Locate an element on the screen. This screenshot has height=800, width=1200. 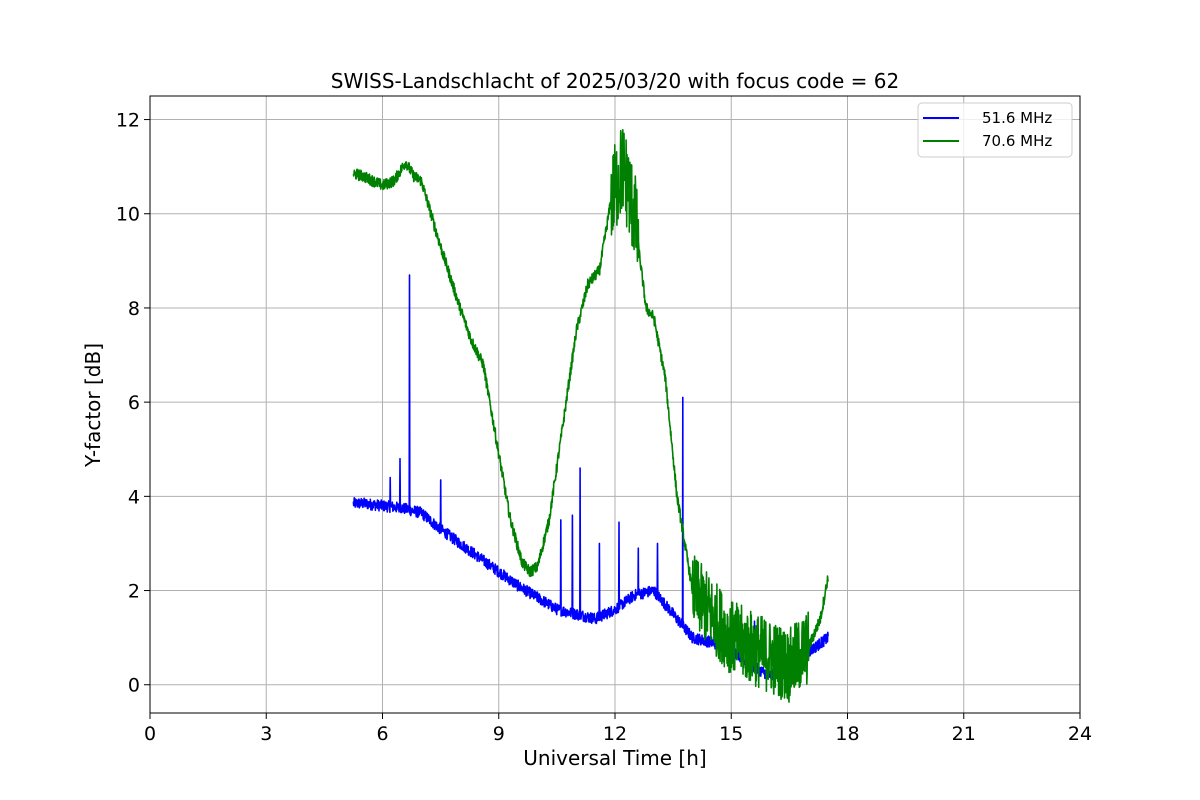
x-tick-label: 9 is located at coordinates (499, 734).